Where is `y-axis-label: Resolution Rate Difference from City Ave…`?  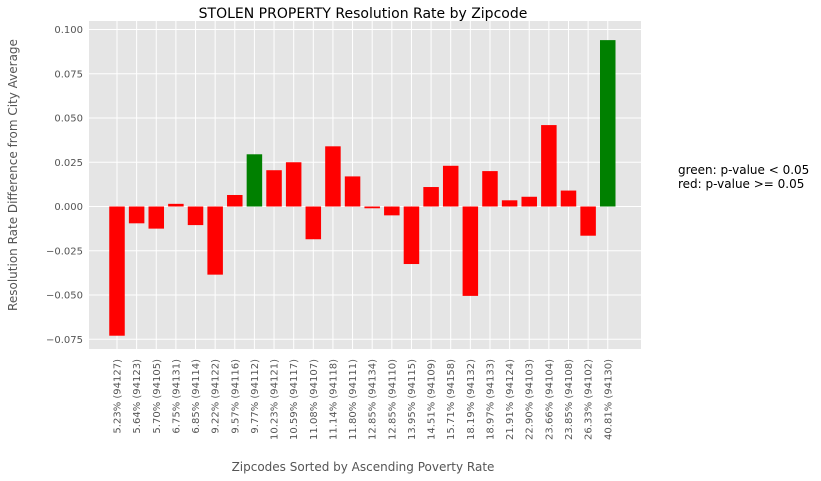
y-axis-label: Resolution Rate Difference from City Ave… is located at coordinates (13, 175).